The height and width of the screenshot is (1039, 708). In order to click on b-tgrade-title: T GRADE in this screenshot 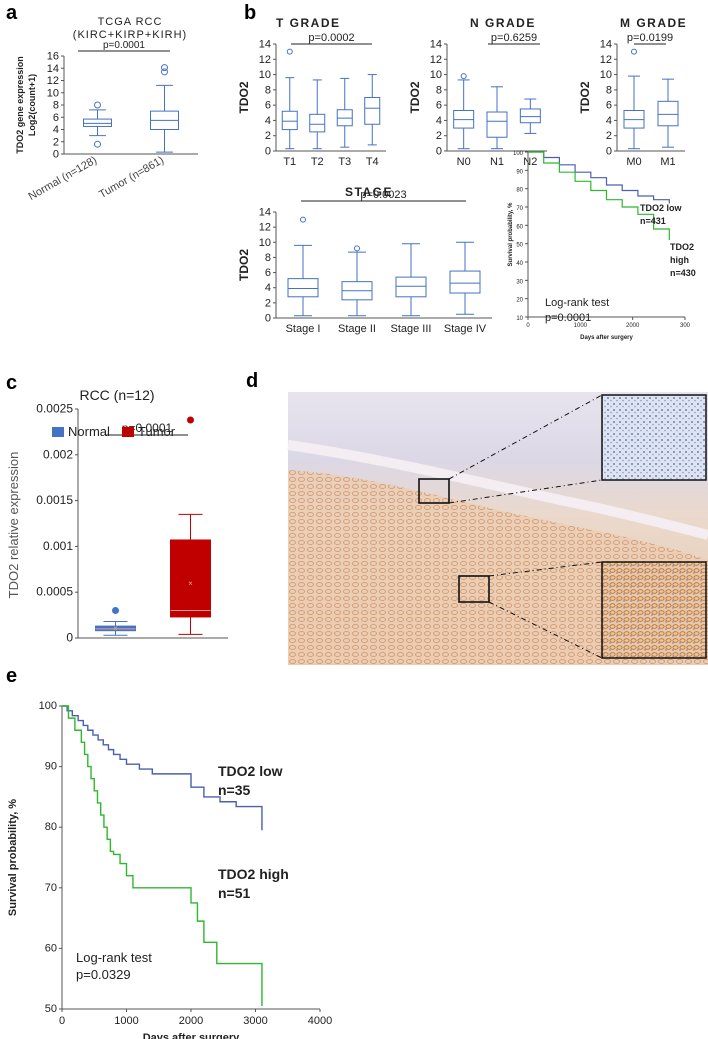, I will do `click(308, 23)`.